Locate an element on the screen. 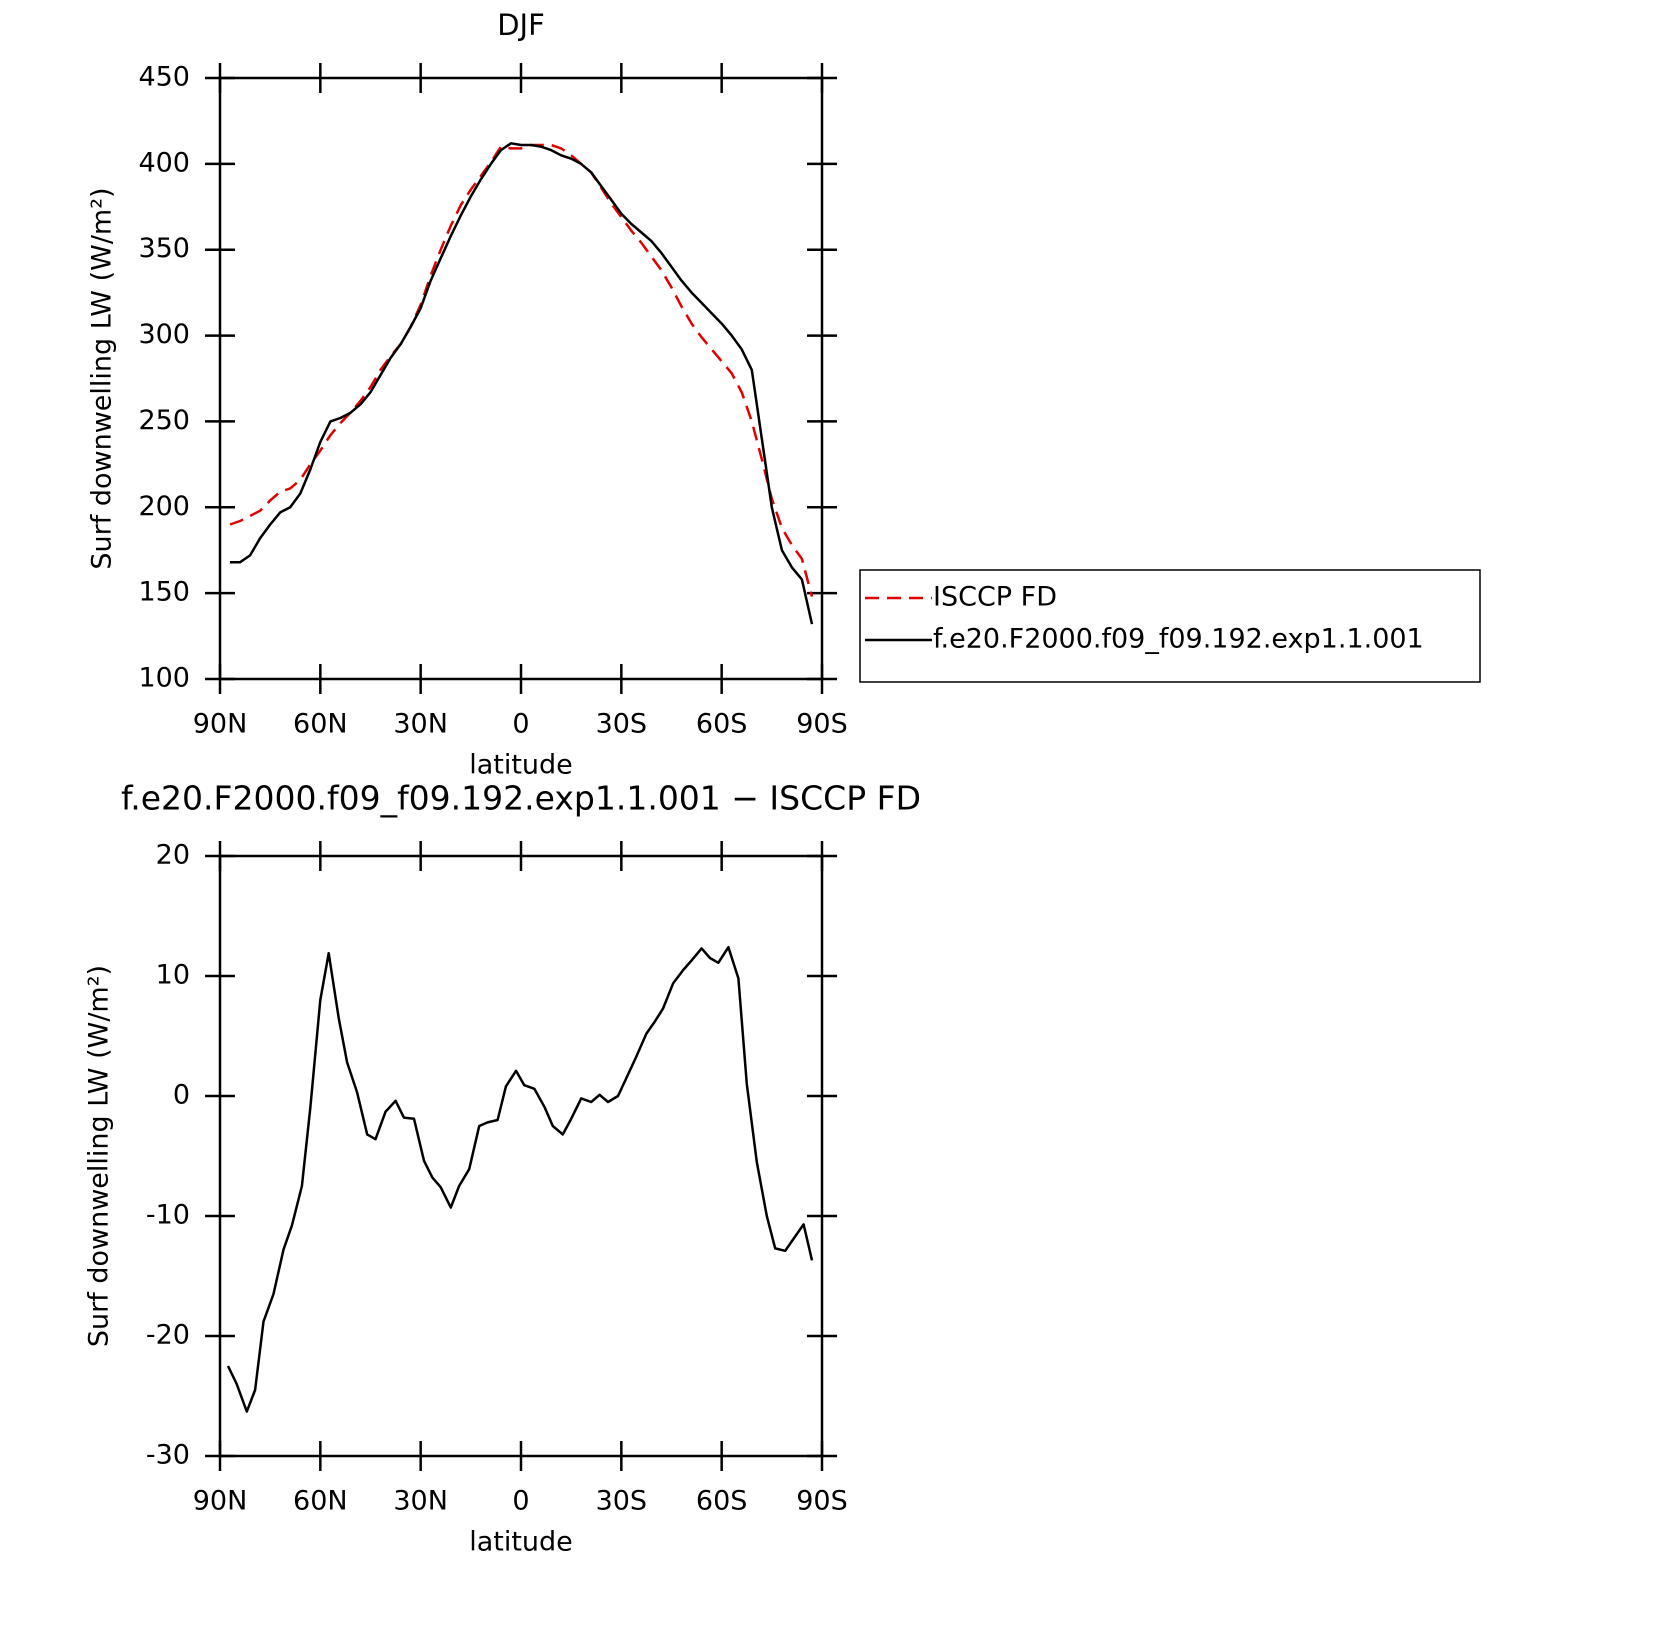 The height and width of the screenshot is (1652, 1655). legend-box is located at coordinates (1170, 626).